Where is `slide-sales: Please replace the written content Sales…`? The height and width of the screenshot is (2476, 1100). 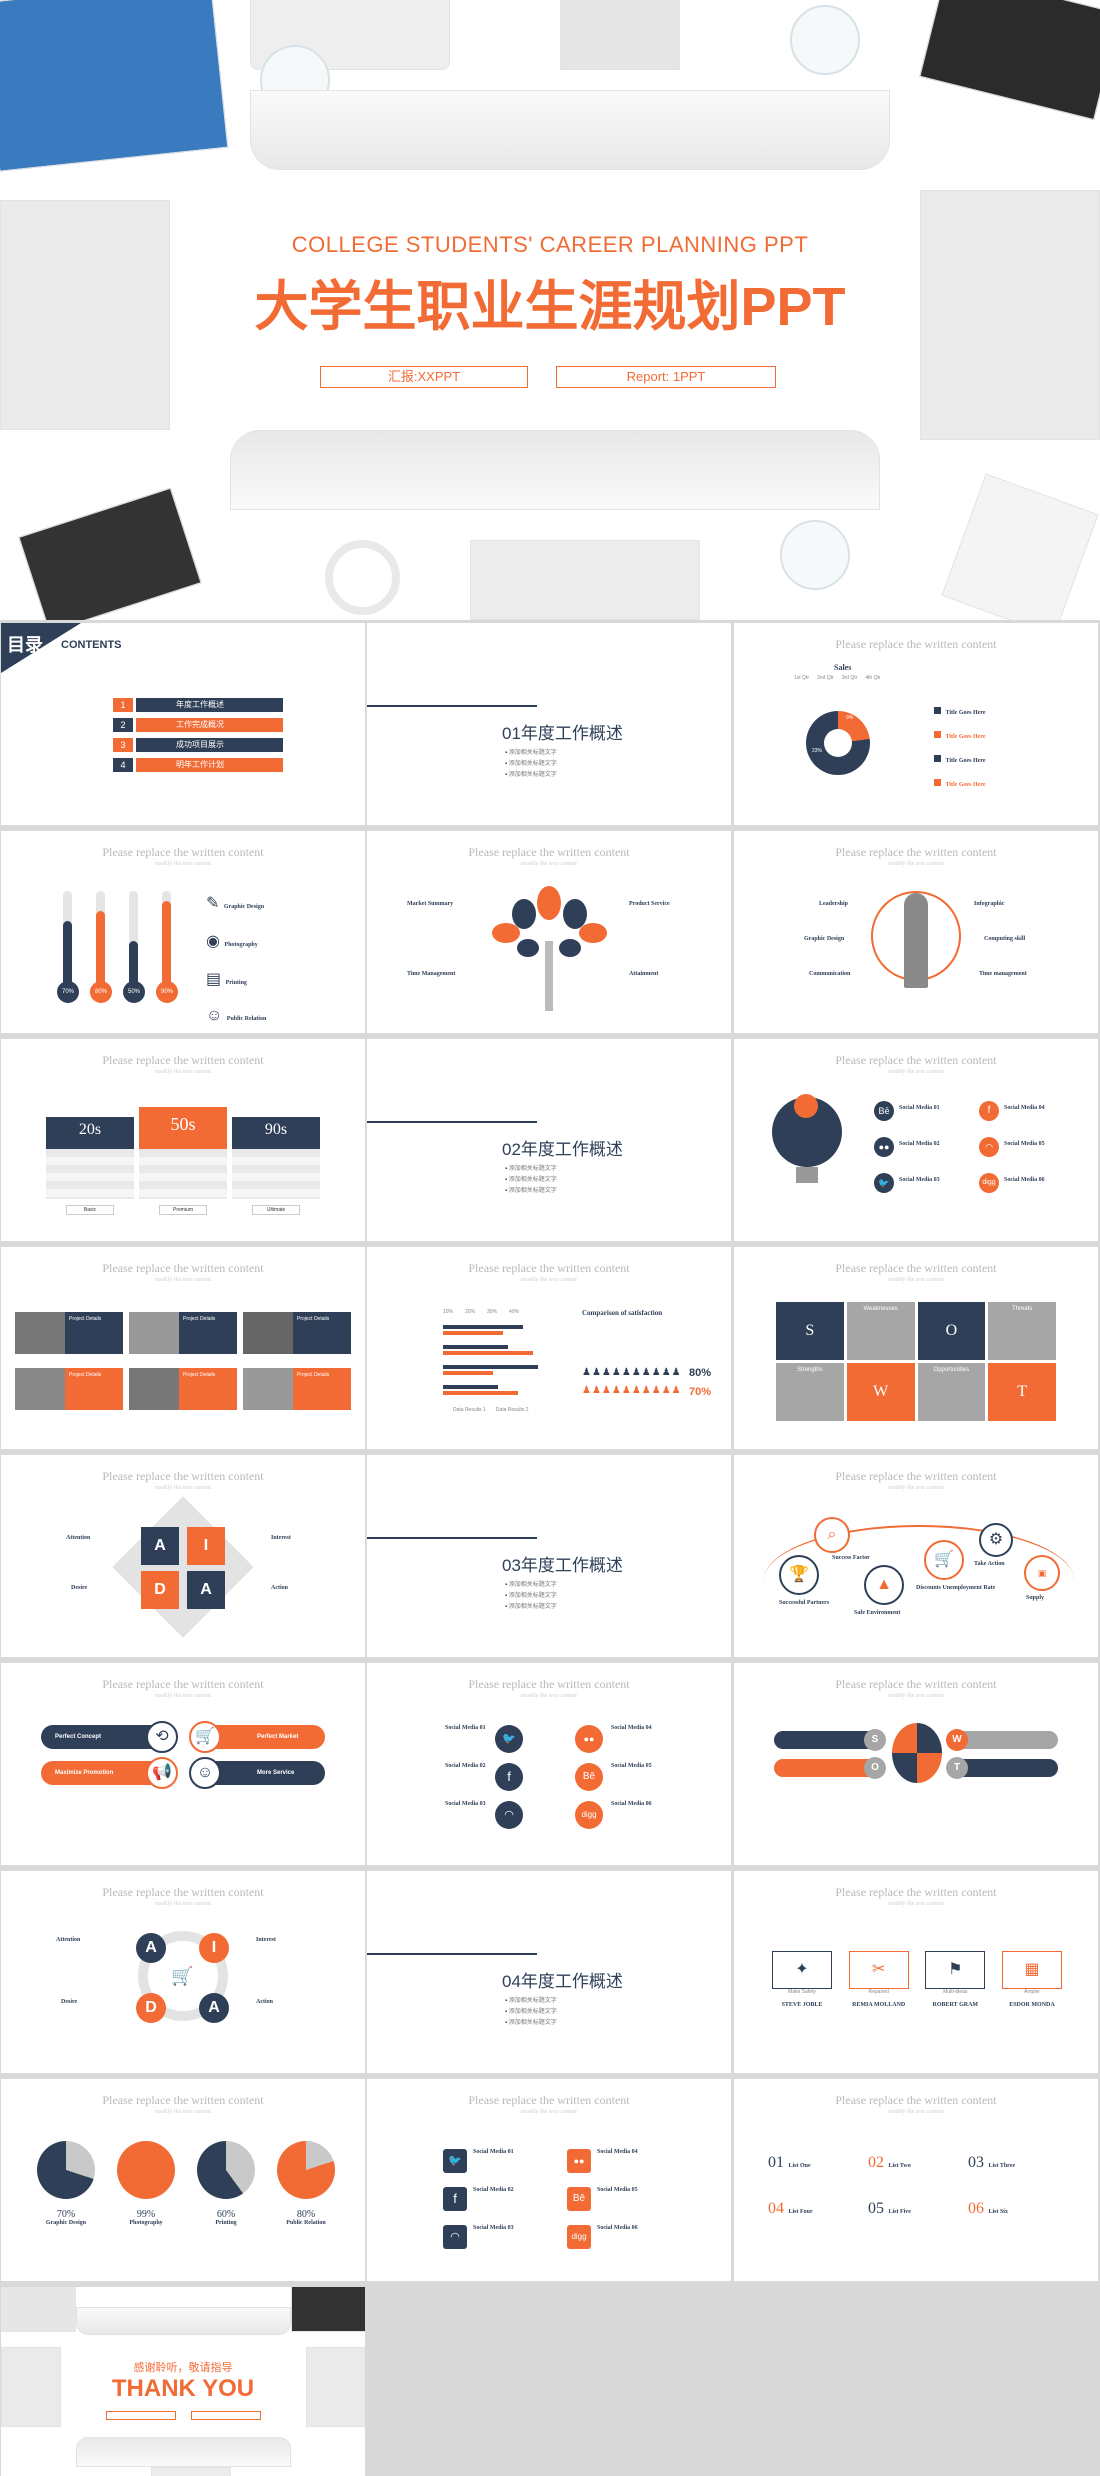 slide-sales: Please replace the written content Sales… is located at coordinates (916, 724).